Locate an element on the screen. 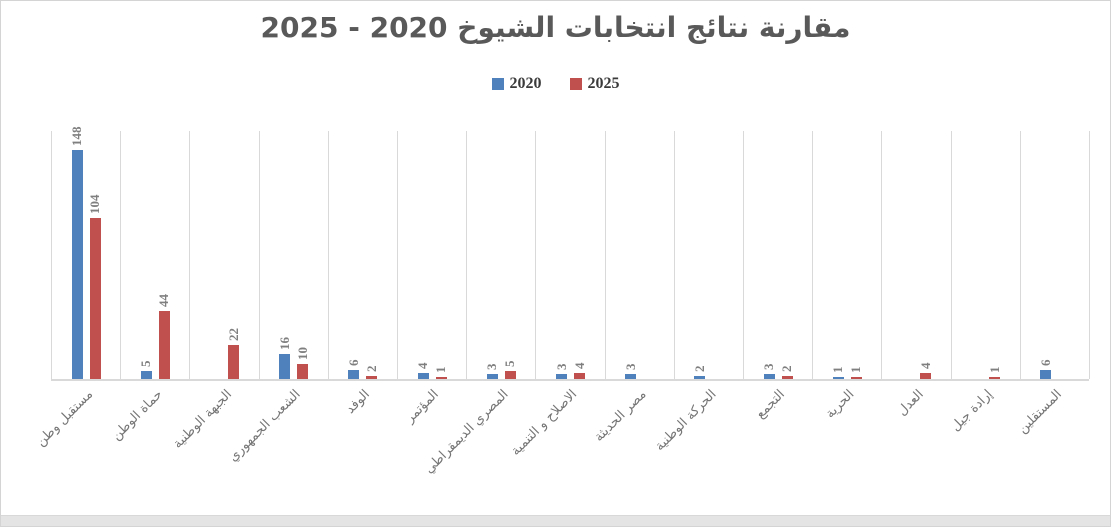  bar-value-label-2020-0: 148 is located at coordinates (77, 136).